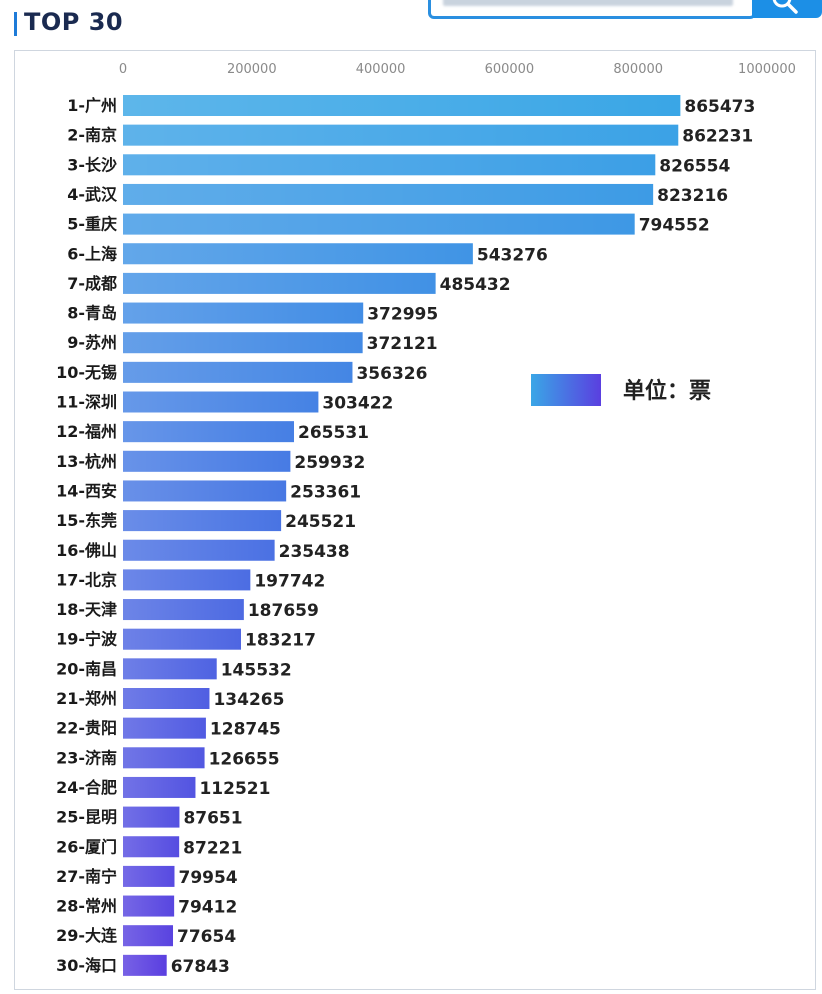 This screenshot has width=822, height=994. Describe the element at coordinates (86, 817) in the screenshot. I see `category-label: 25-昆明` at that location.